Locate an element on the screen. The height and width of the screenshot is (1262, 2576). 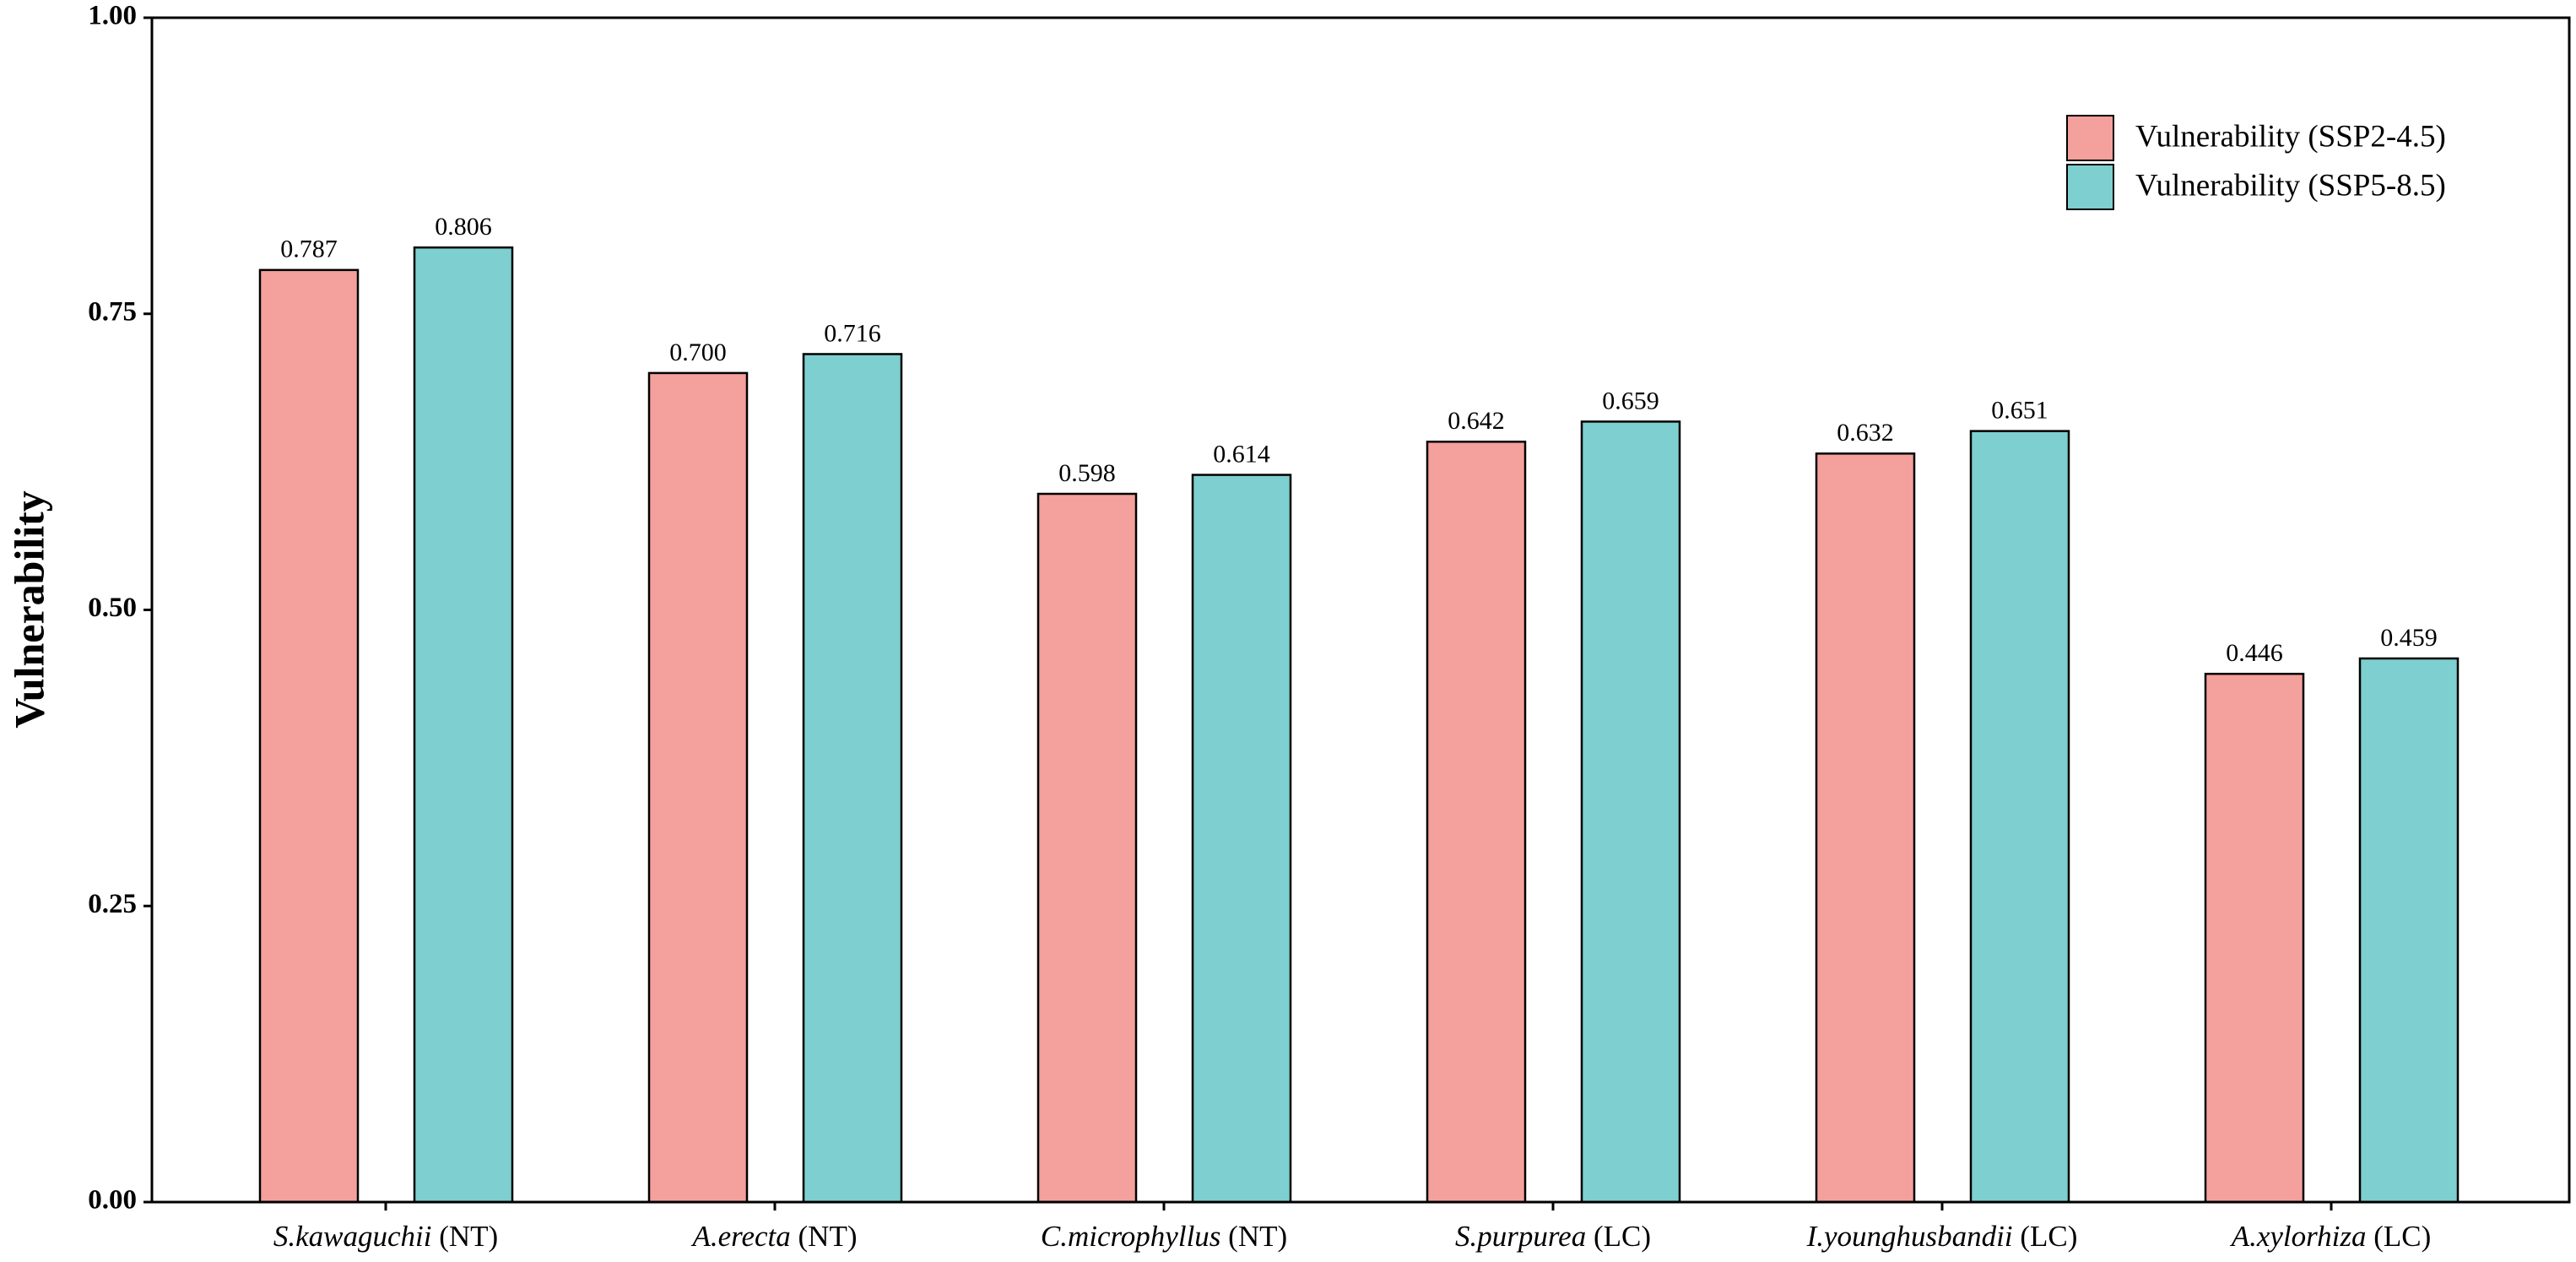
x-tick-label: A.xylorhiza (LC) is located at coordinates (2331, 1236).